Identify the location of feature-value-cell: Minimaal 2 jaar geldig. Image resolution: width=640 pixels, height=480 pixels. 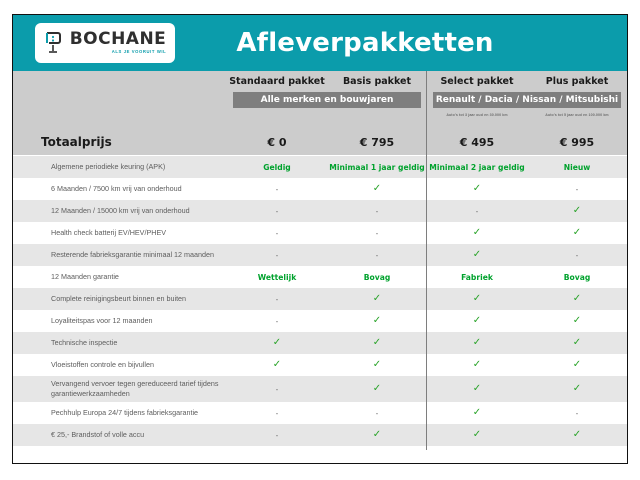
(477, 167).